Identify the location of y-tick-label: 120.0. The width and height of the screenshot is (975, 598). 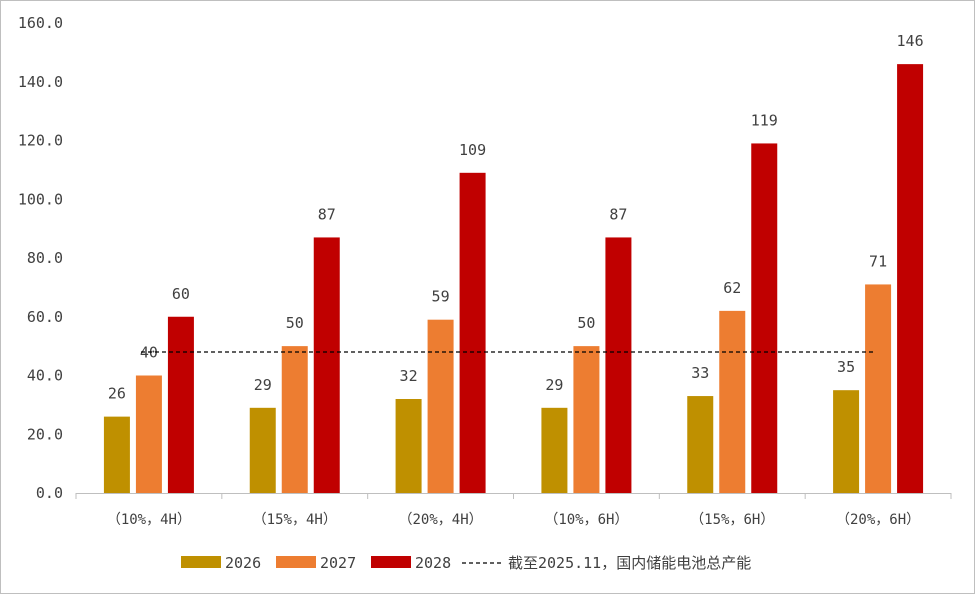
(40, 141).